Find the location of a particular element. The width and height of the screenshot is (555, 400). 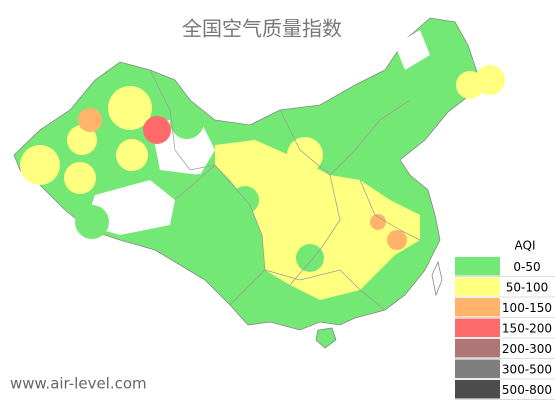

legend-label: 150-200 is located at coordinates (527, 328).